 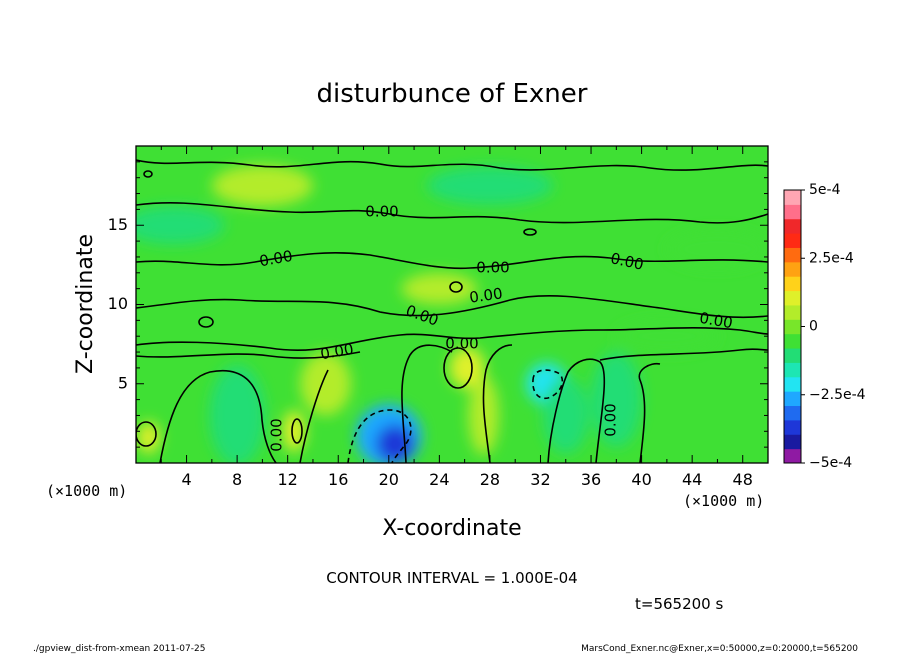 I want to click on x-unit-label-left: (×1000 m), so click(x=86, y=491).